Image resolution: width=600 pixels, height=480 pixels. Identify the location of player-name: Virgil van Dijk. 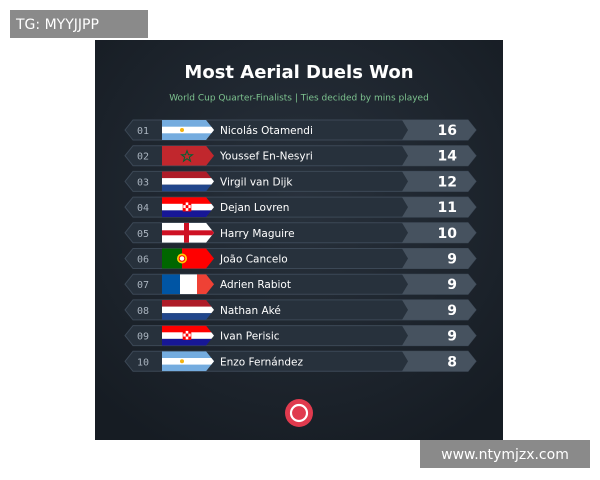
(256, 182).